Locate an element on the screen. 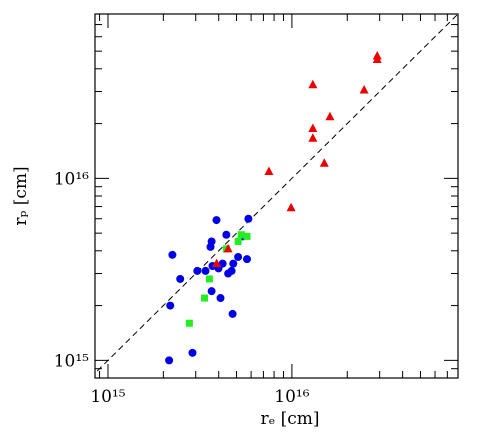 The image size is (481, 440). y-axis-label: rₚ [cm] is located at coordinates (21, 195).